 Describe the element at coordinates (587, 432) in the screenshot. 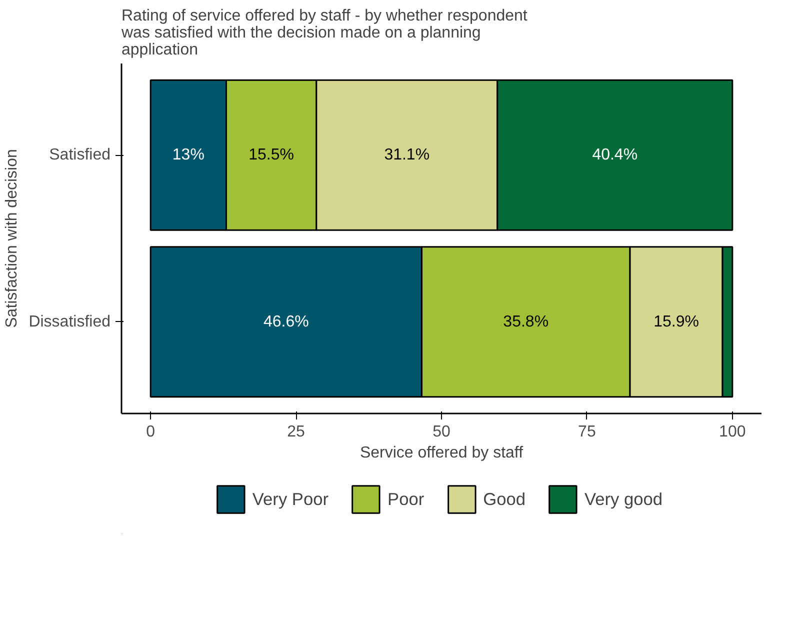

I see `x-tick-label: 75` at that location.